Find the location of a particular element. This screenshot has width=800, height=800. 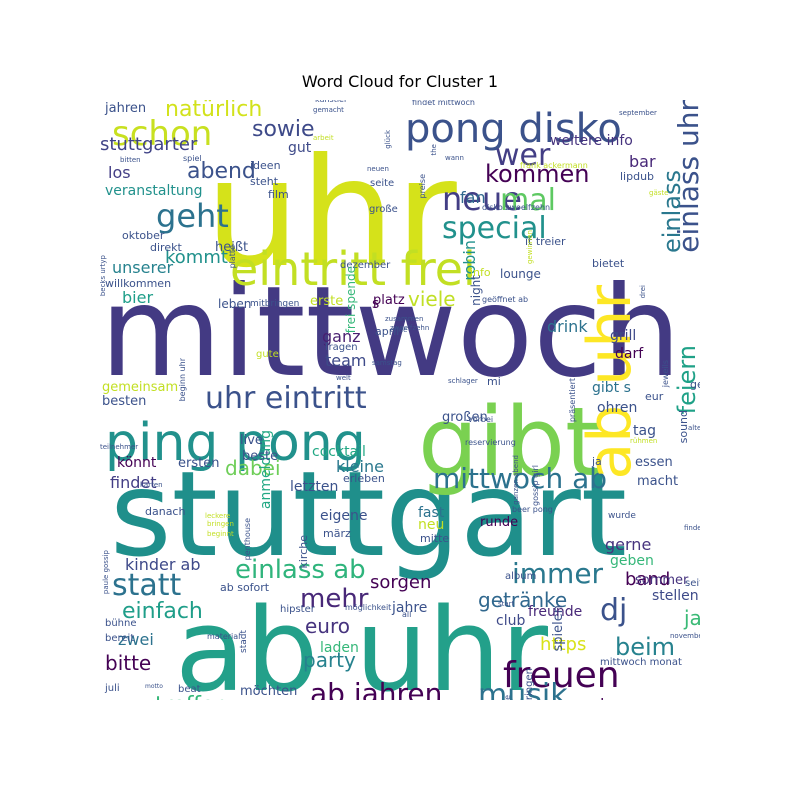

word-wer: wer is located at coordinates (523, 155).